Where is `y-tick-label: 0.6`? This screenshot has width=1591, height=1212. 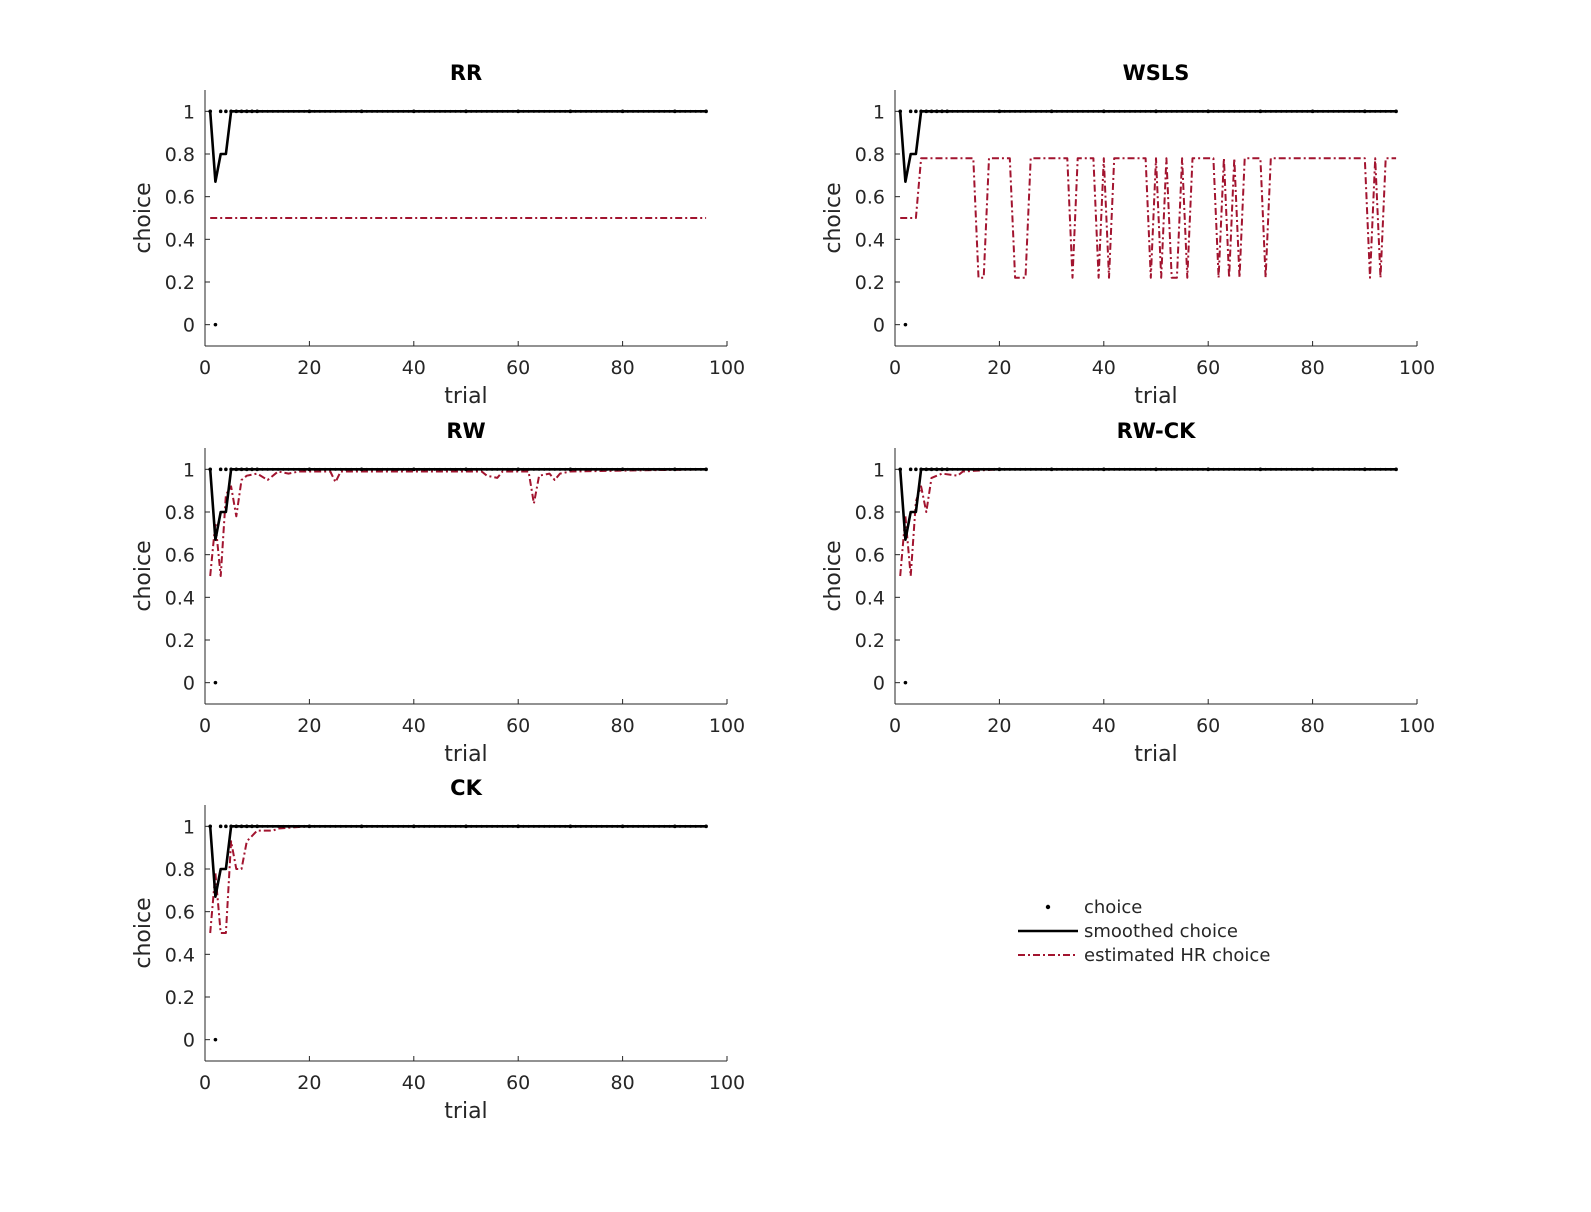 y-tick-label: 0.6 is located at coordinates (180, 198).